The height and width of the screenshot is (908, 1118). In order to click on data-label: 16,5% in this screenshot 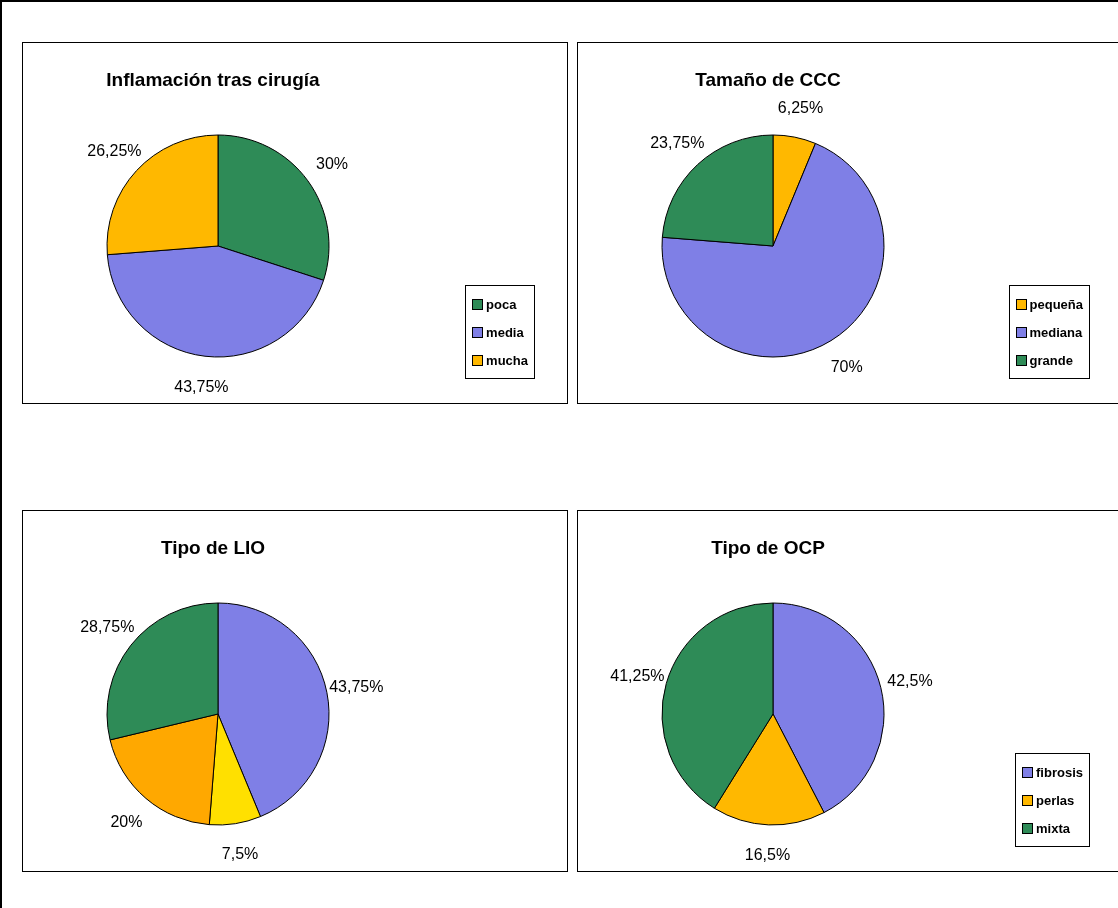, I will do `click(767, 855)`.